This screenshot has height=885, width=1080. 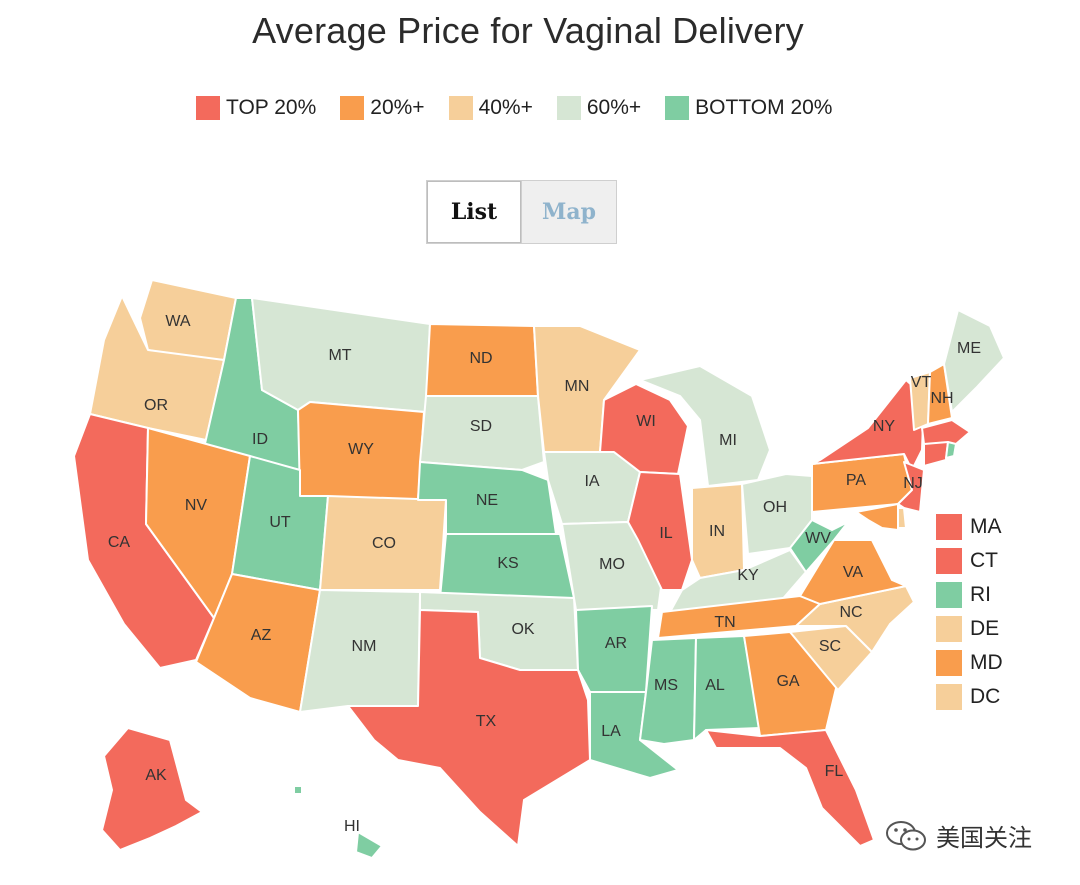 I want to click on small-state-RI: RI, so click(x=969, y=595).